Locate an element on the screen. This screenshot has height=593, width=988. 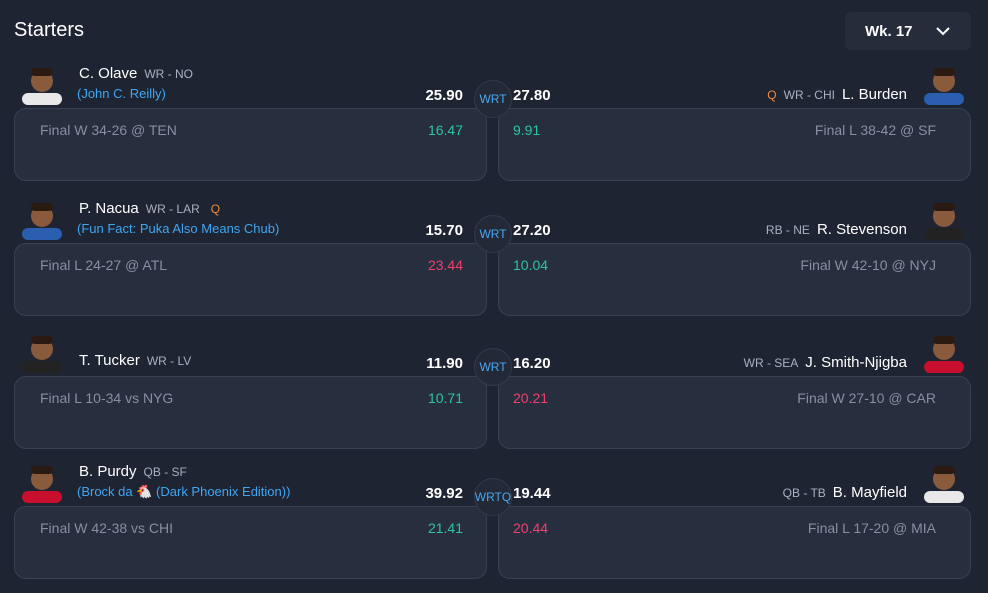
player-info: P. Nacua WR - LAR Q is located at coordinates (149, 208).